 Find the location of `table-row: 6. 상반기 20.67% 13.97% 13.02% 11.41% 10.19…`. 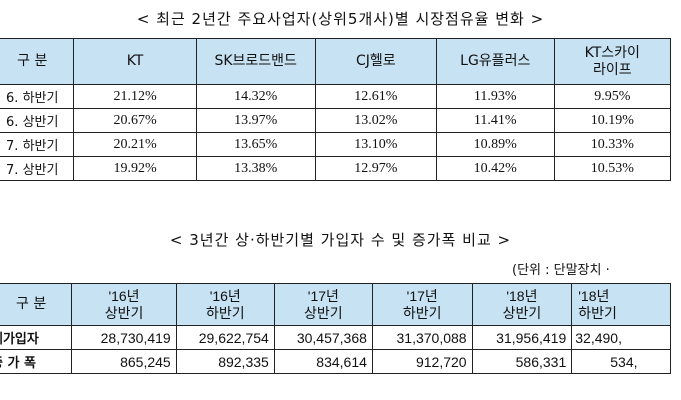

table-row: 6. 상반기 20.67% 13.97% 13.02% 11.41% 10.19… is located at coordinates (336, 120).